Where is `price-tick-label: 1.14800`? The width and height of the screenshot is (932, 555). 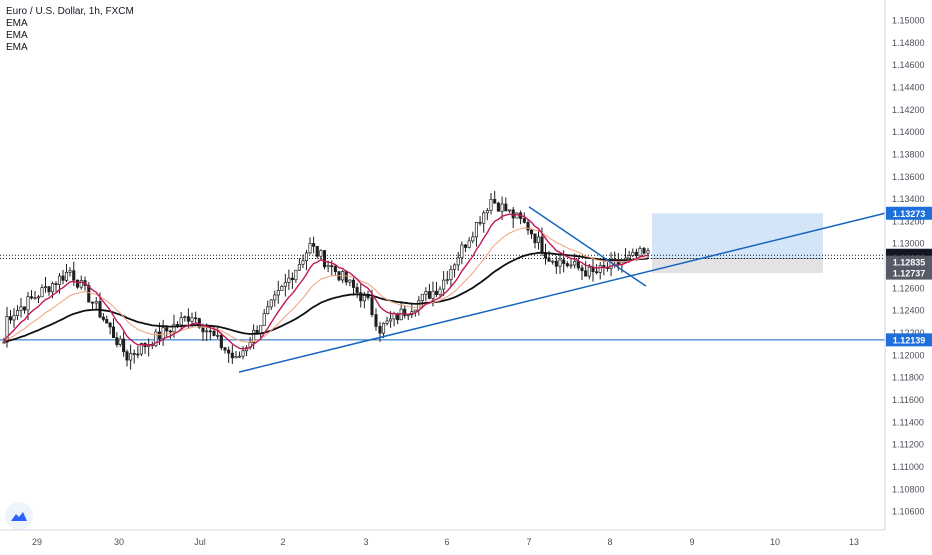
price-tick-label: 1.14800 is located at coordinates (908, 43).